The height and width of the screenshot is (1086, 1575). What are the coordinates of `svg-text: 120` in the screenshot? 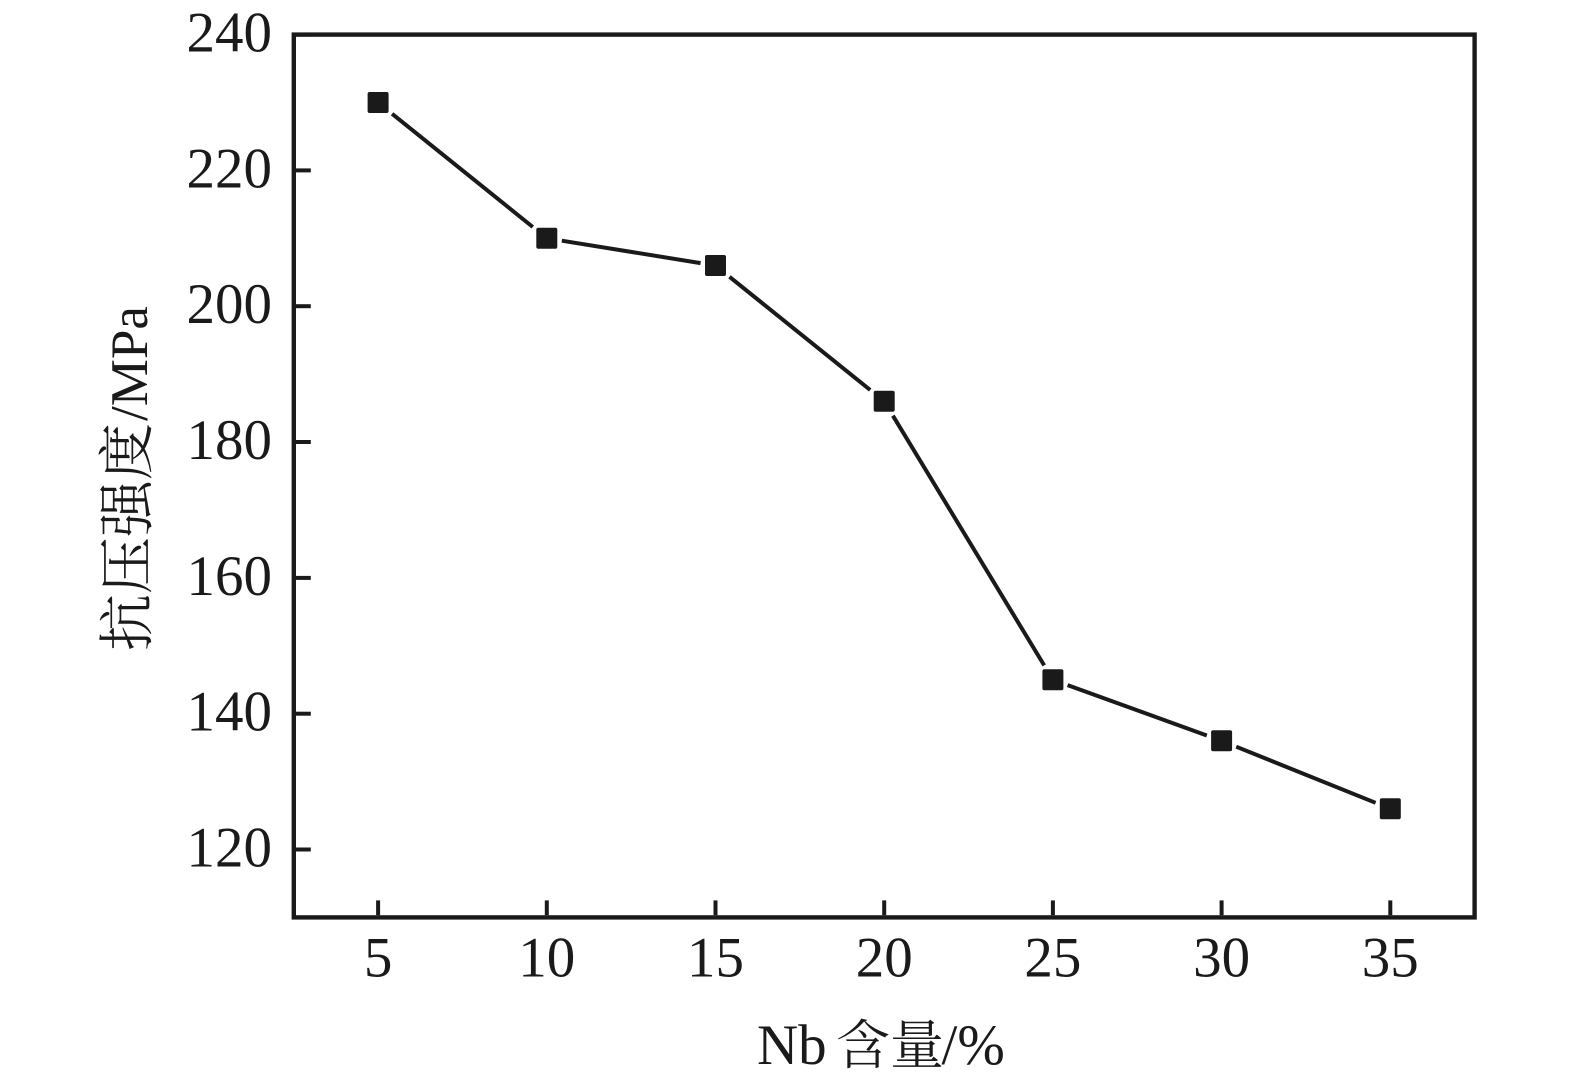 It's located at (230, 848).